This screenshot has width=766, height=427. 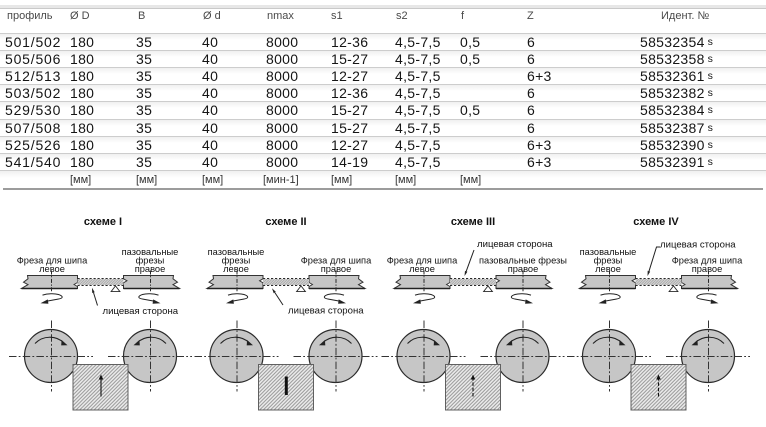 I want to click on svg-text: схеме IV, so click(x=656, y=222).